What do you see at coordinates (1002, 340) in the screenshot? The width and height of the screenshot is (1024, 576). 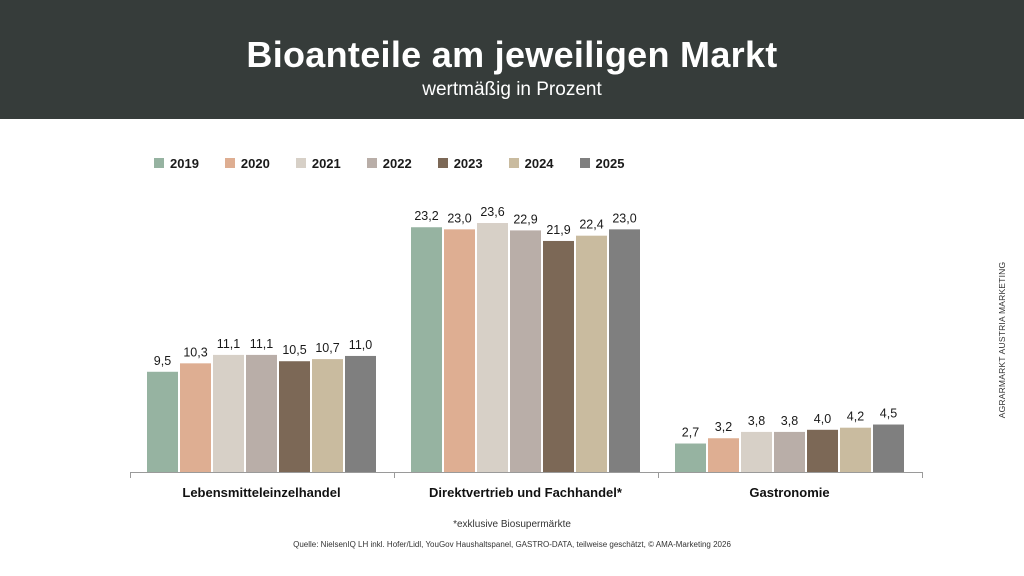 I see `side-brand-label: AGRARMARKT AUSTRIA MARKETING` at bounding box center [1002, 340].